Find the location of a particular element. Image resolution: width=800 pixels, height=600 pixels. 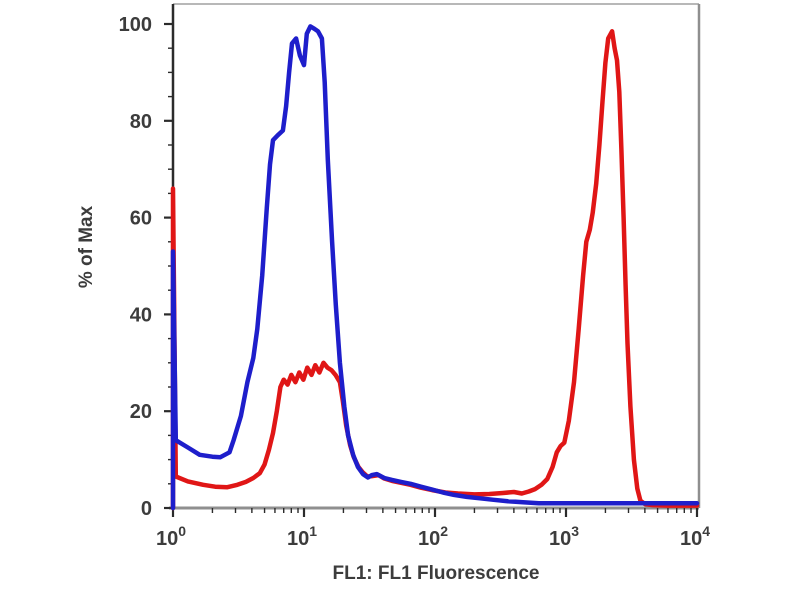

y-tick-label: 80 is located at coordinates (141, 122).